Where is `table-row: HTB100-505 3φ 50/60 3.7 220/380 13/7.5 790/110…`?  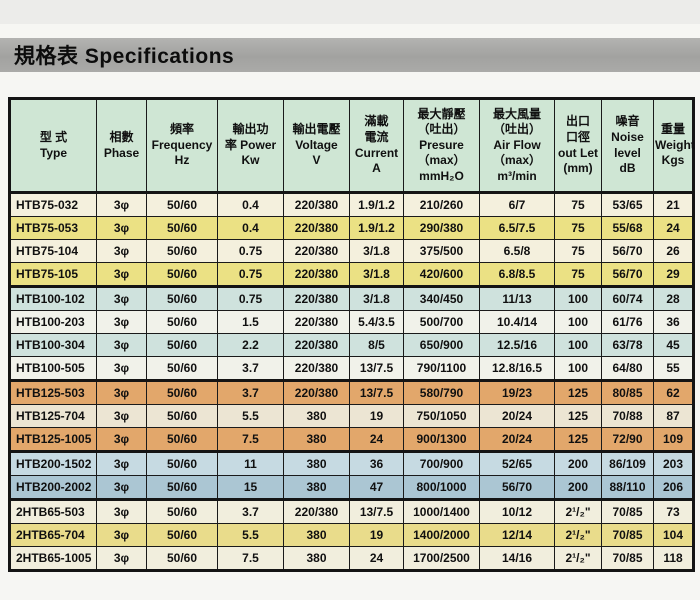 table-row: HTB100-505 3φ 50/60 3.7 220/380 13/7.5 790/110… is located at coordinates (351, 369).